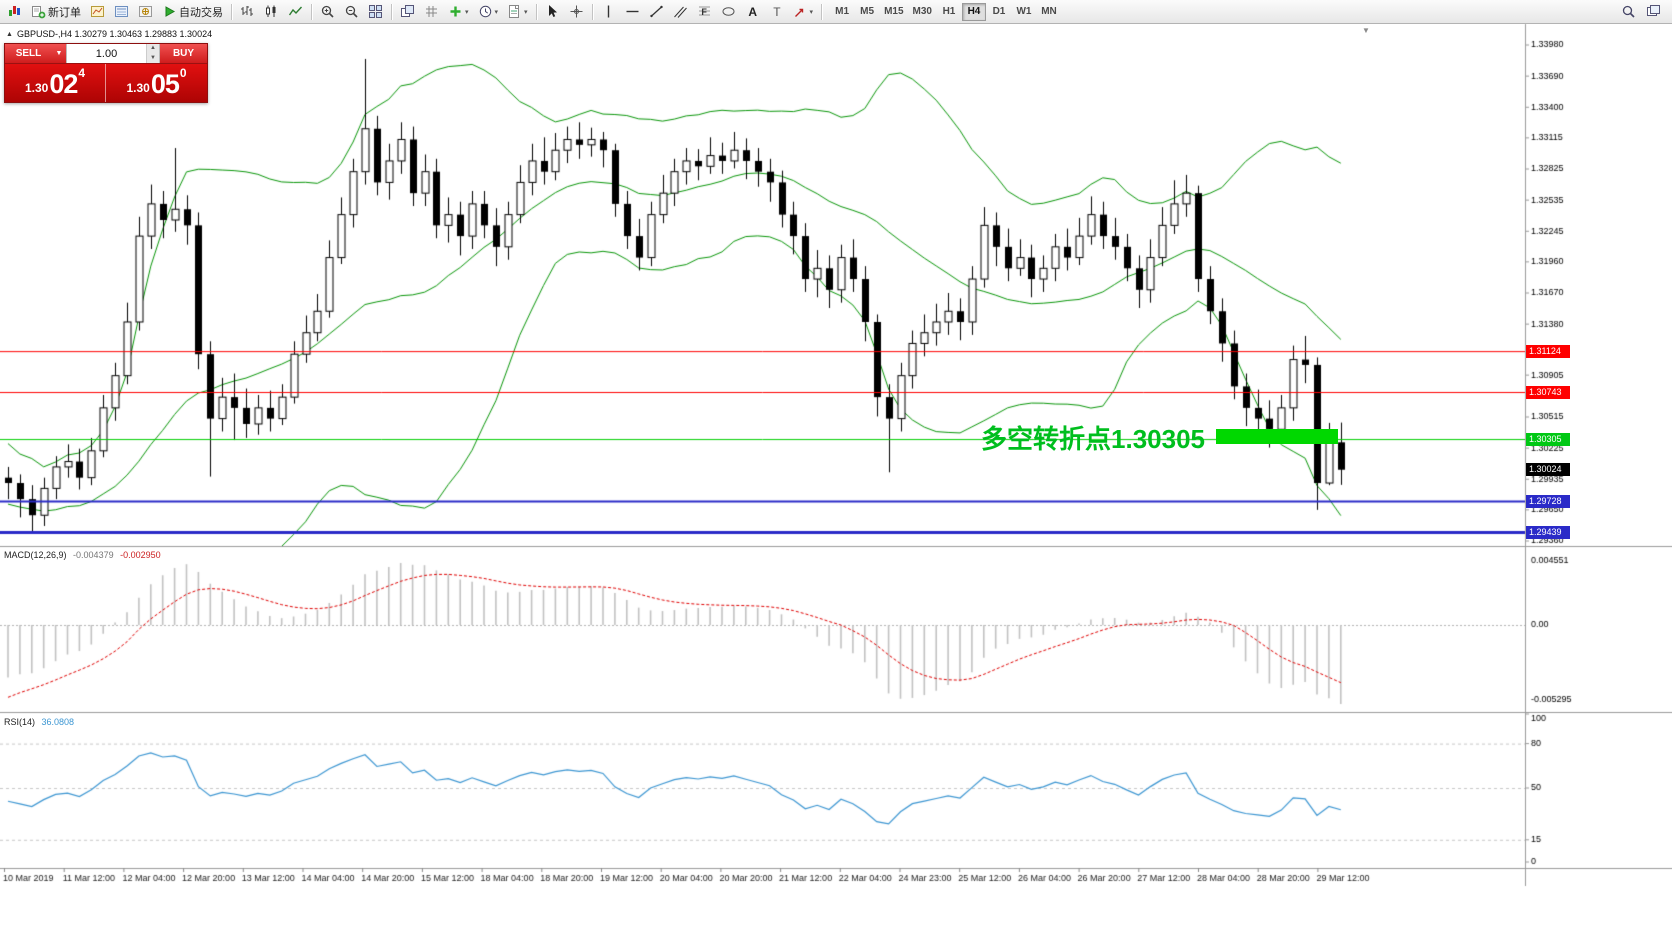 The width and height of the screenshot is (1672, 945). Describe the element at coordinates (28, 53) in the screenshot. I see `sell-button: SELL` at that location.